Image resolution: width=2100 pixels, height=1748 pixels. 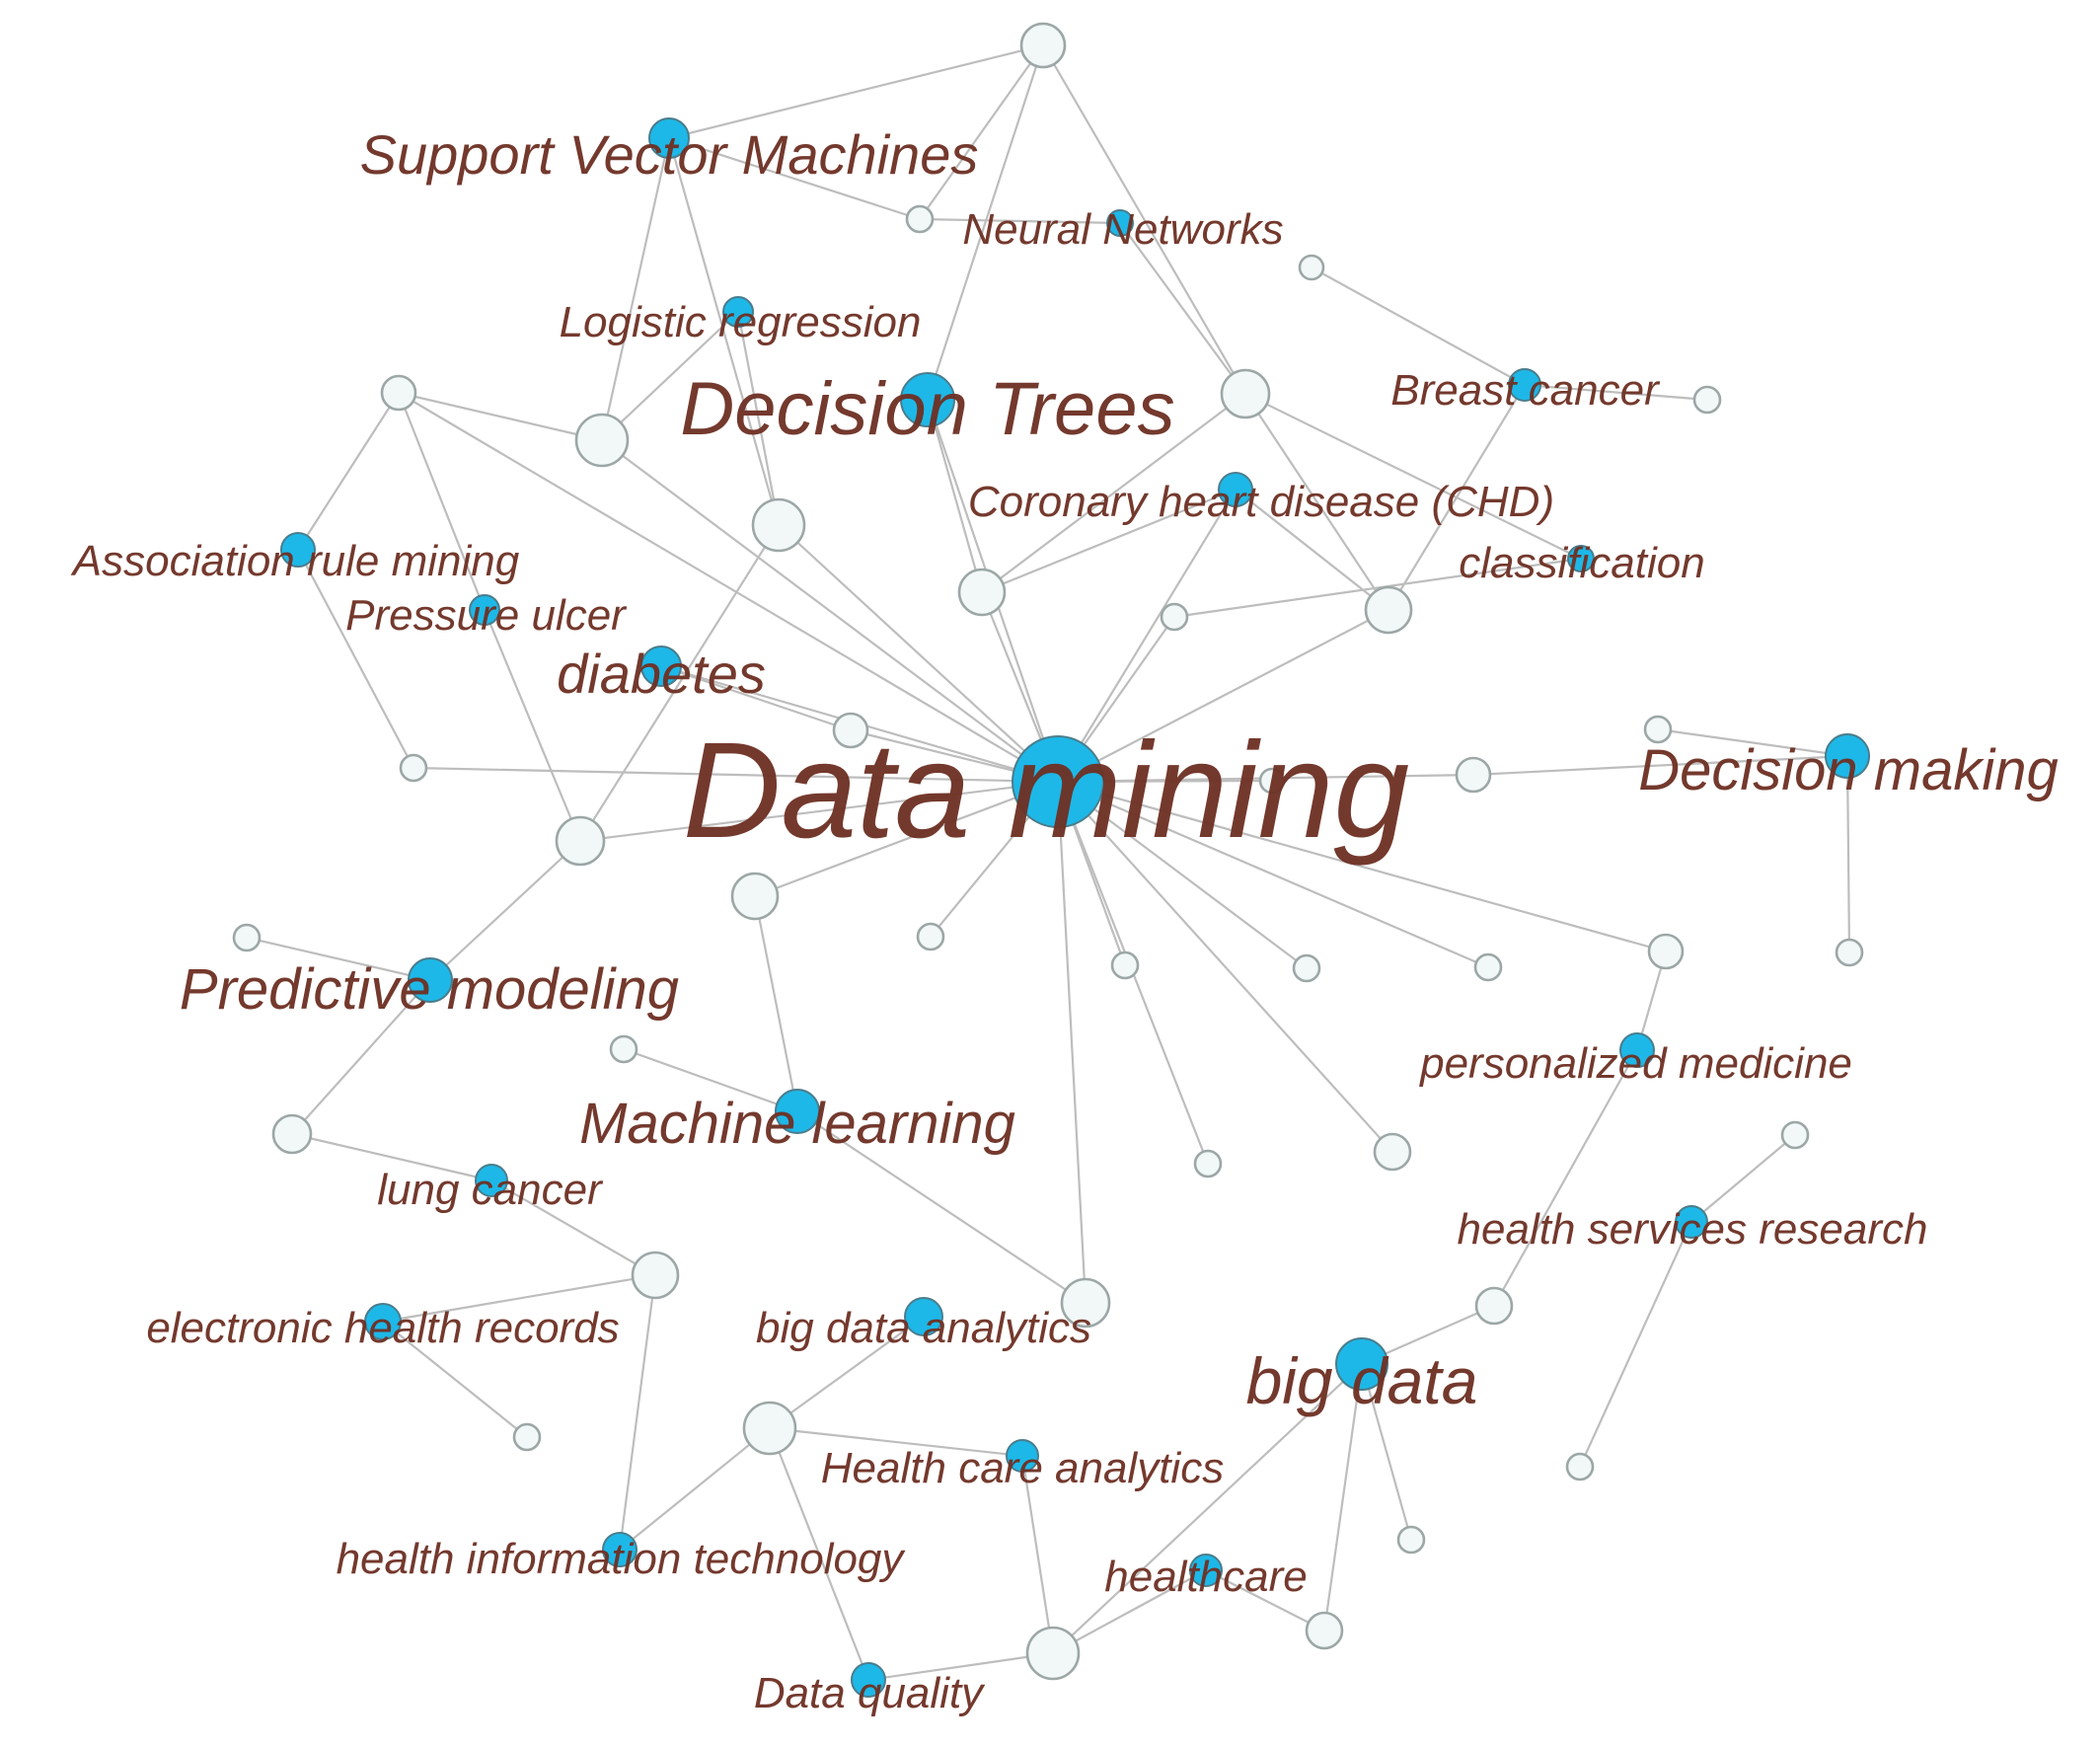 What do you see at coordinates (635, 289) in the screenshot?
I see `edge-support-vector-machines-h7` at bounding box center [635, 289].